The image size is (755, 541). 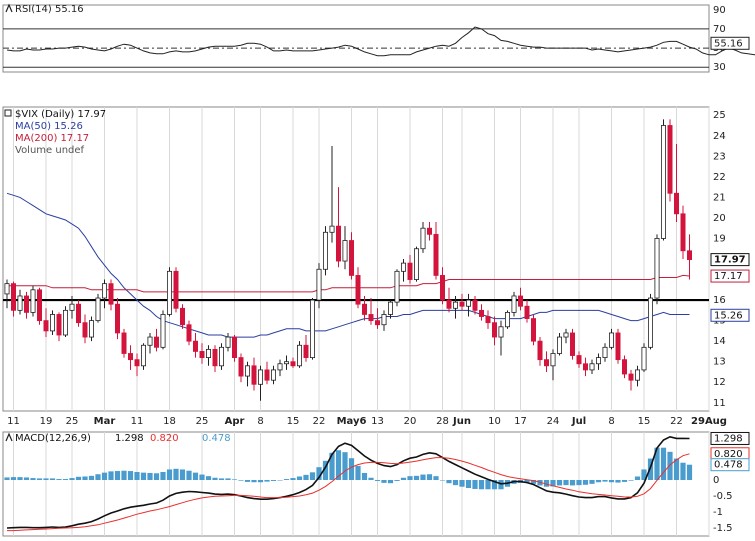 I want to click on macd-value-label: 1.298, so click(x=728, y=438).